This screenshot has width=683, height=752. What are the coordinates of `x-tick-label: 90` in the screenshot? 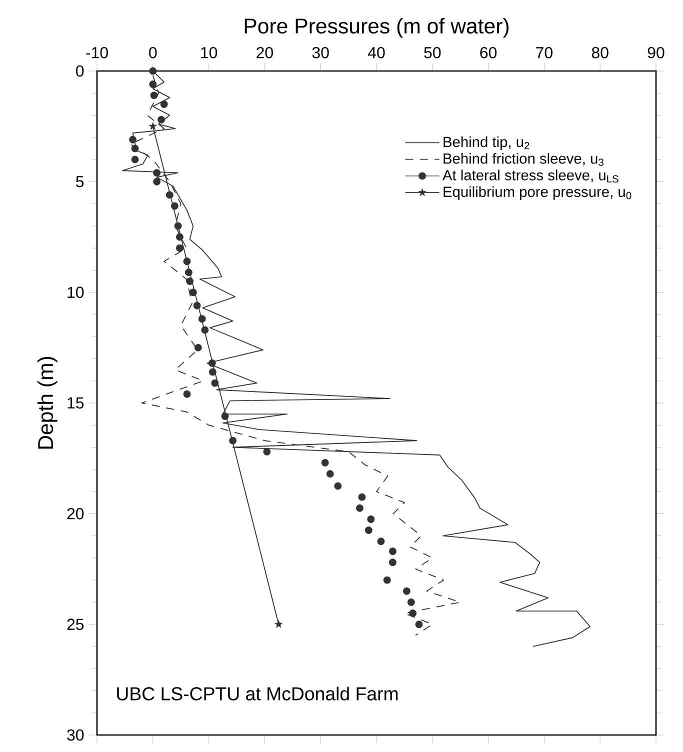 It's located at (656, 52).